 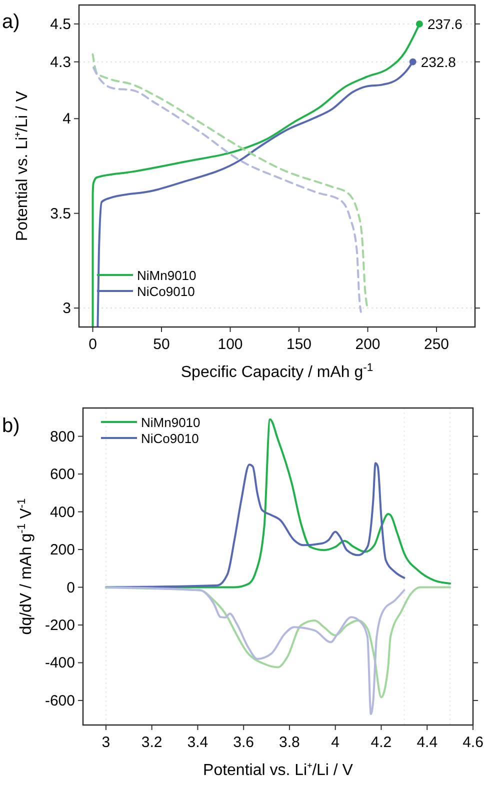 What do you see at coordinates (66, 309) in the screenshot?
I see `y-tick-label: 3` at bounding box center [66, 309].